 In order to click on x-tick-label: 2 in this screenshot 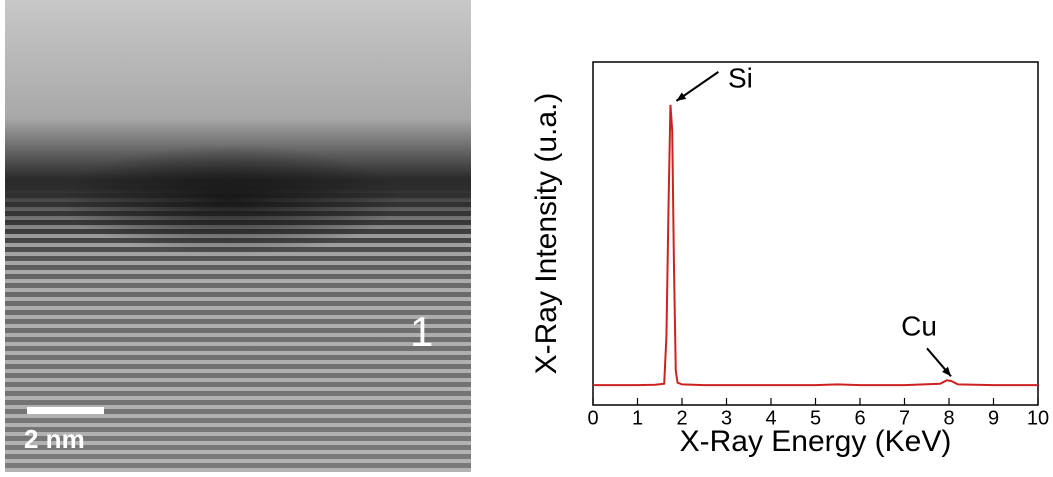, I will do `click(681, 418)`.